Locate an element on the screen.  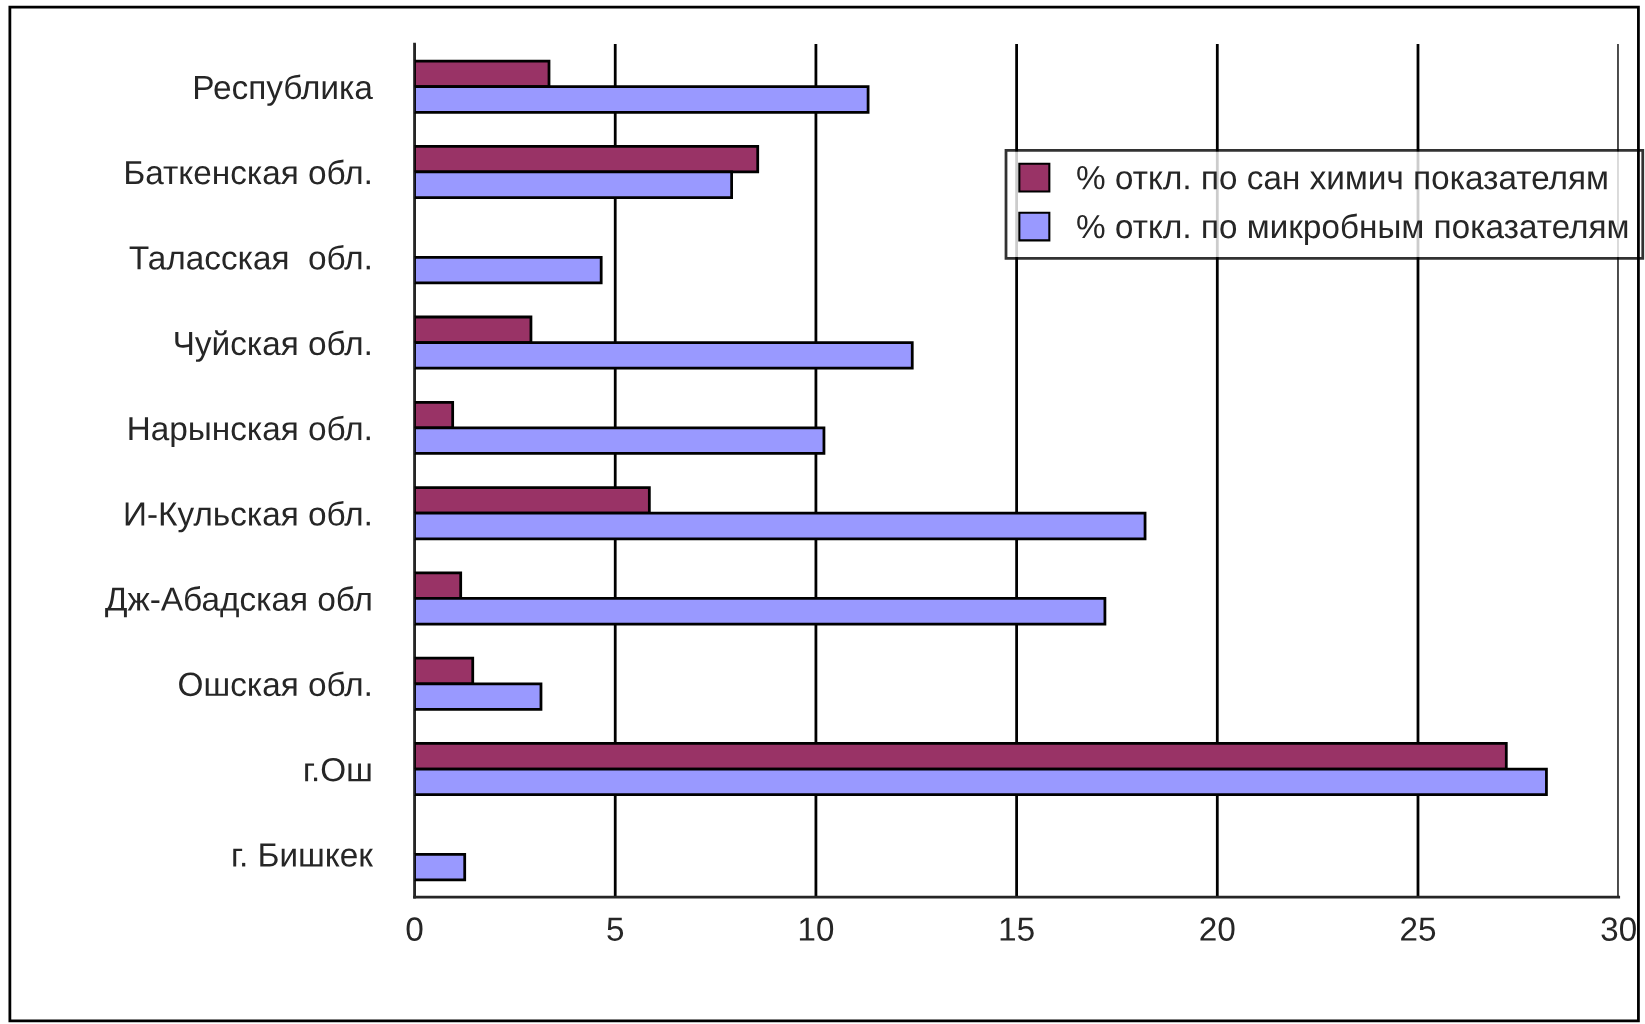
y-tick-label: Нарынская обл. is located at coordinates (249, 431).